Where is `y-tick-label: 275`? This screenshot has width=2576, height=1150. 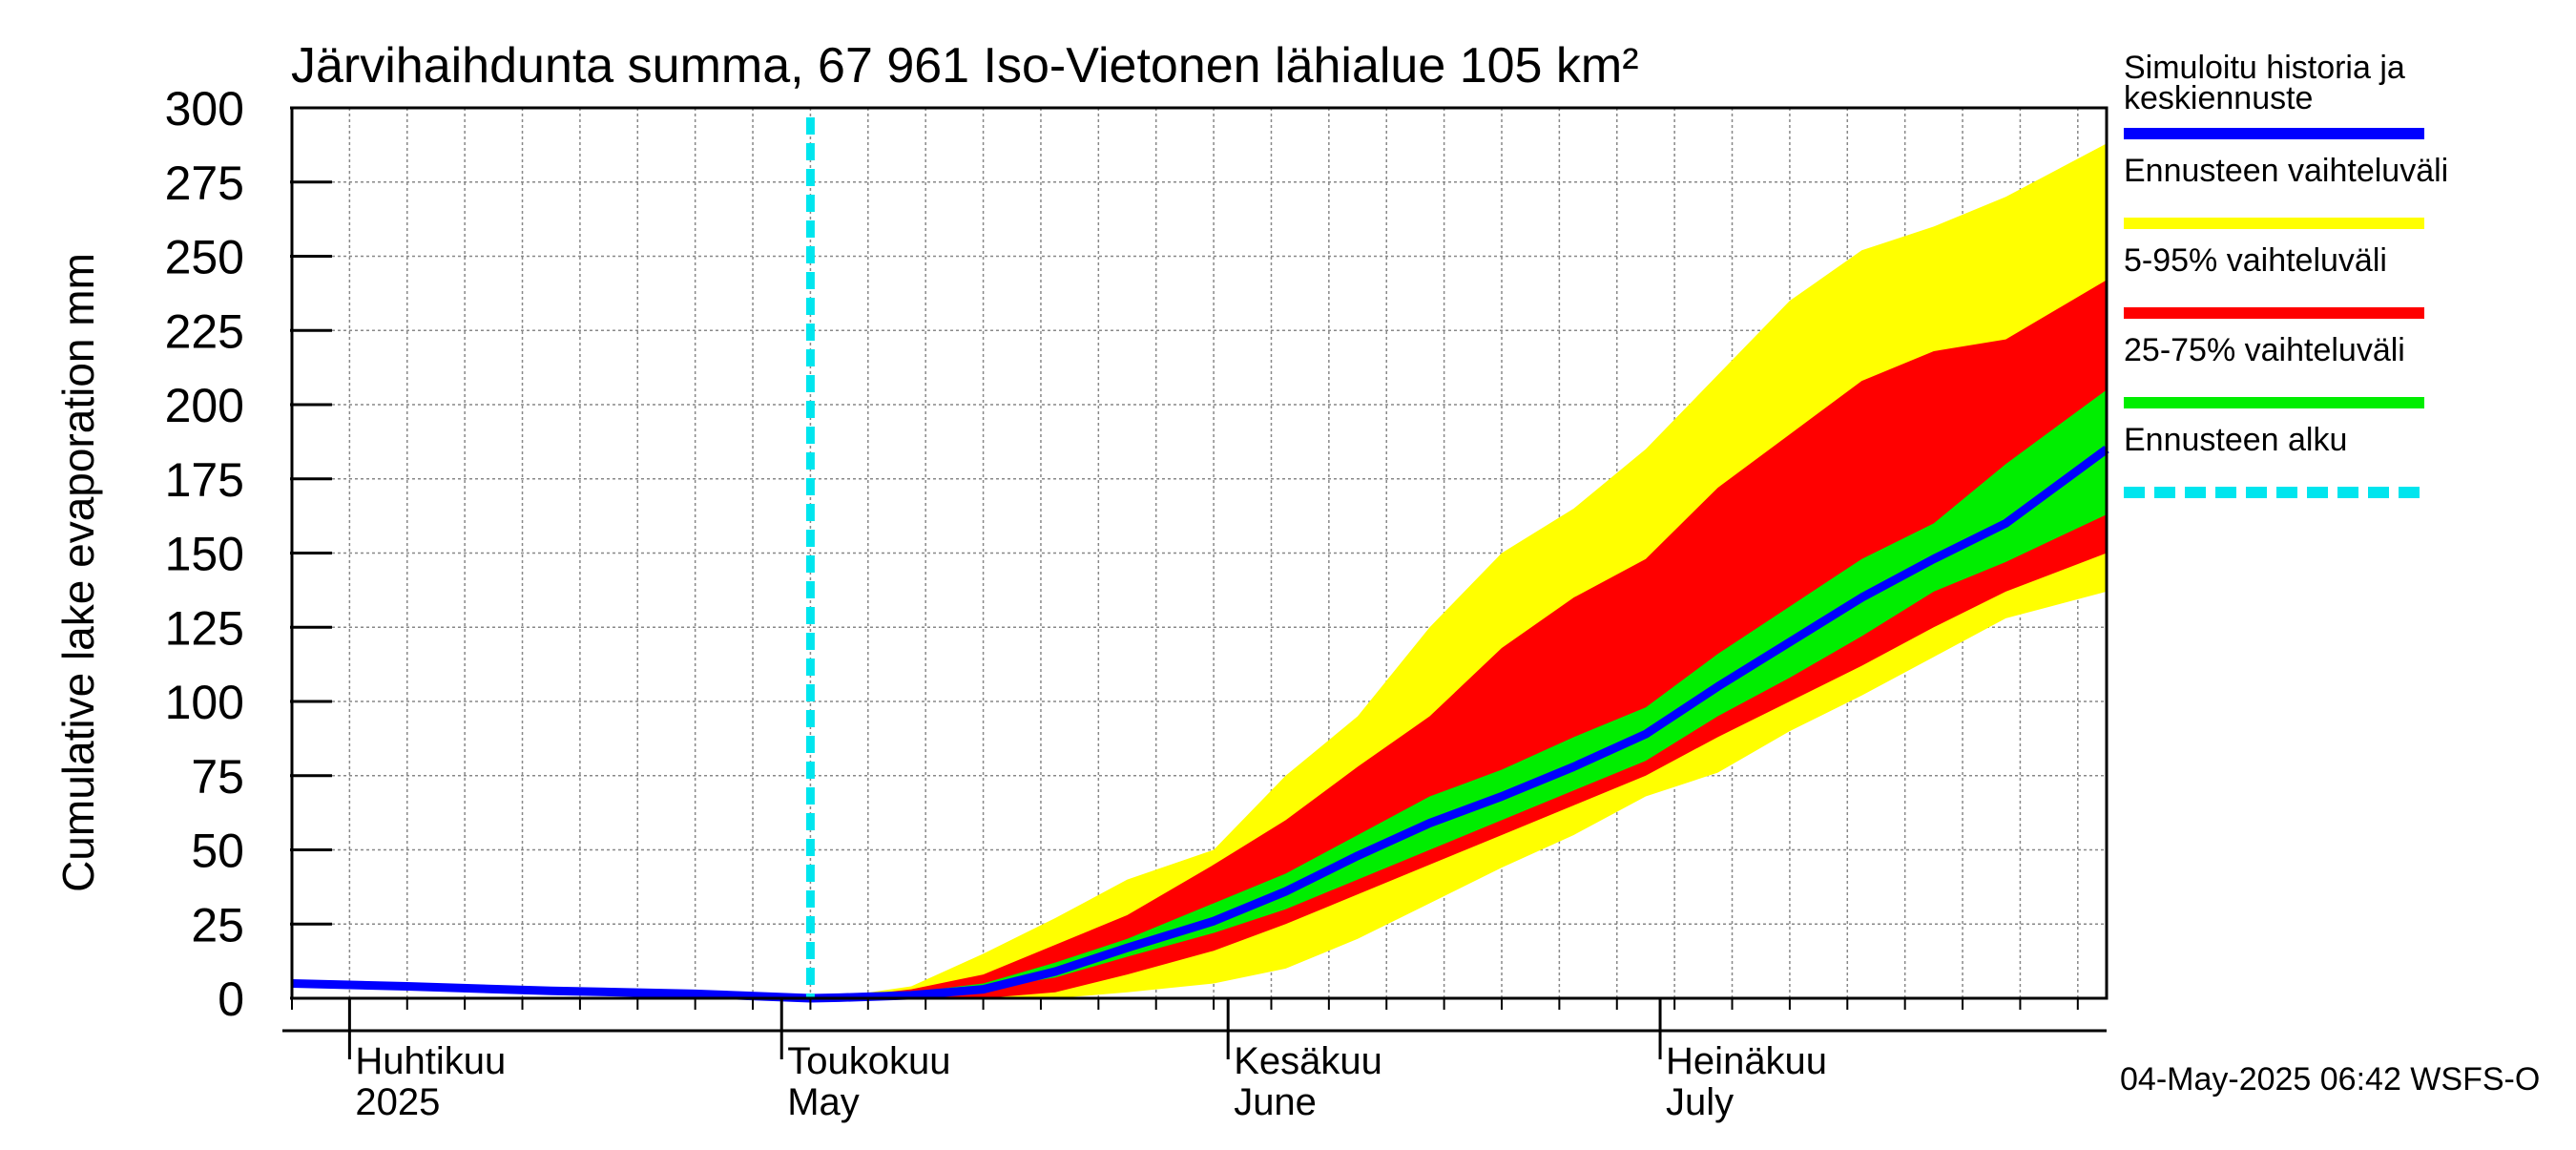 y-tick-label: 275 is located at coordinates (204, 183).